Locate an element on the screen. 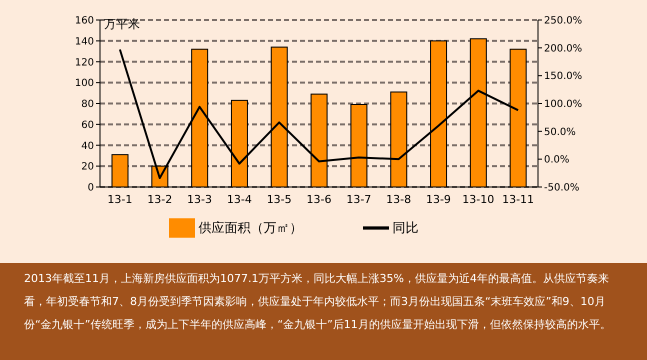 The height and width of the screenshot is (360, 647). x-tick-label: 13-3 is located at coordinates (199, 199).